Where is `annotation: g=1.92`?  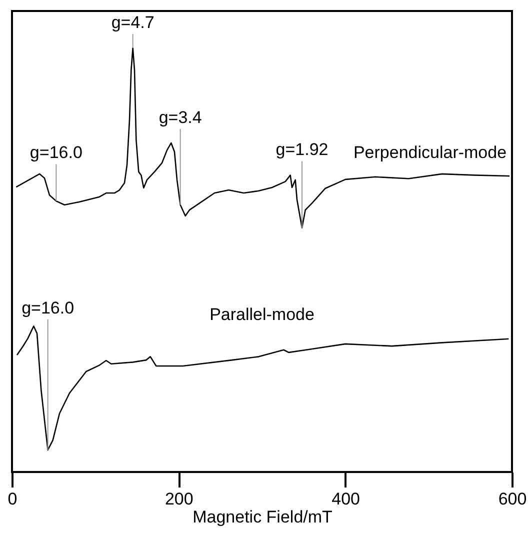
annotation: g=1.92 is located at coordinates (302, 150).